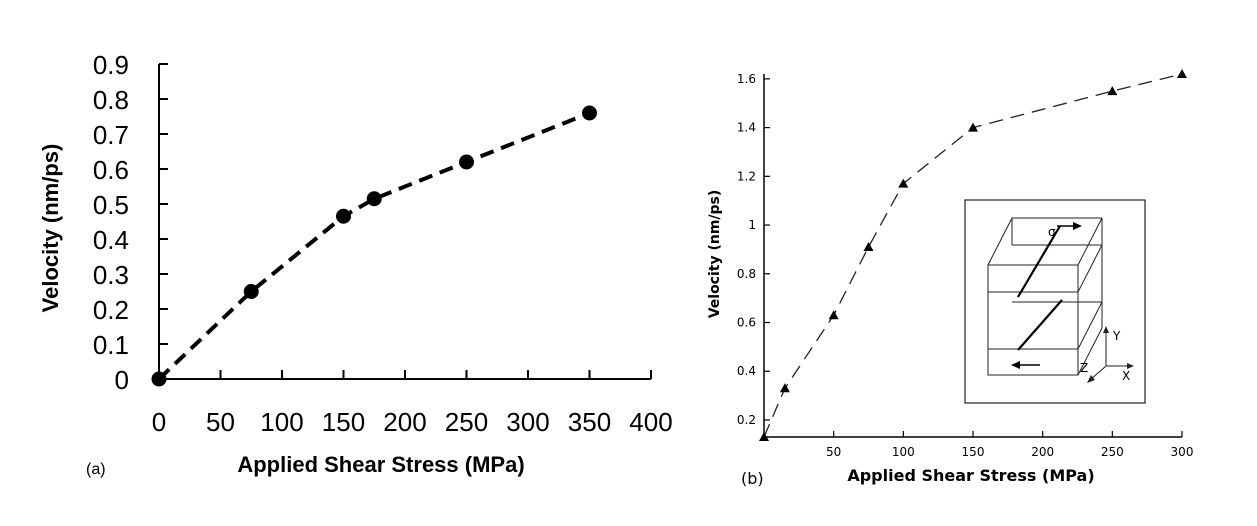 The image size is (1257, 526). Describe the element at coordinates (466, 422) in the screenshot. I see `x-tick-label-a: 250` at that location.